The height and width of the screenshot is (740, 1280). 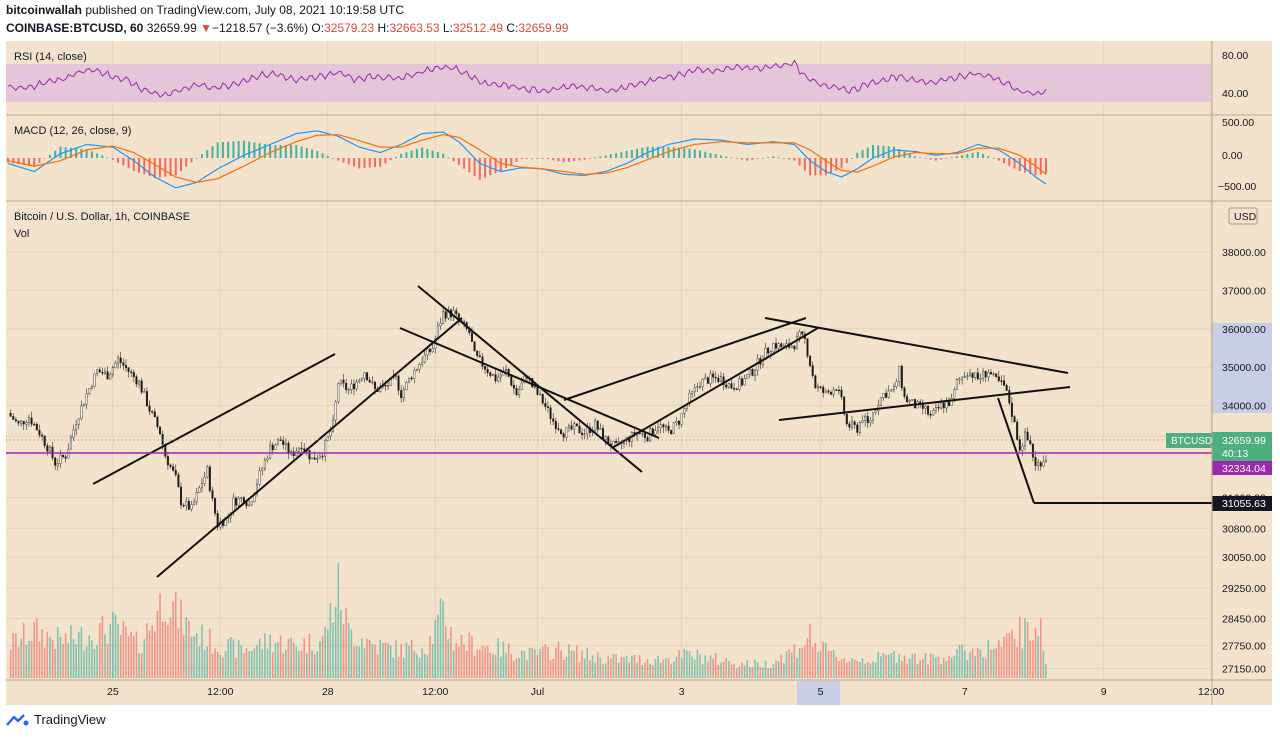 I want to click on rsi-line, so click(x=527, y=78).